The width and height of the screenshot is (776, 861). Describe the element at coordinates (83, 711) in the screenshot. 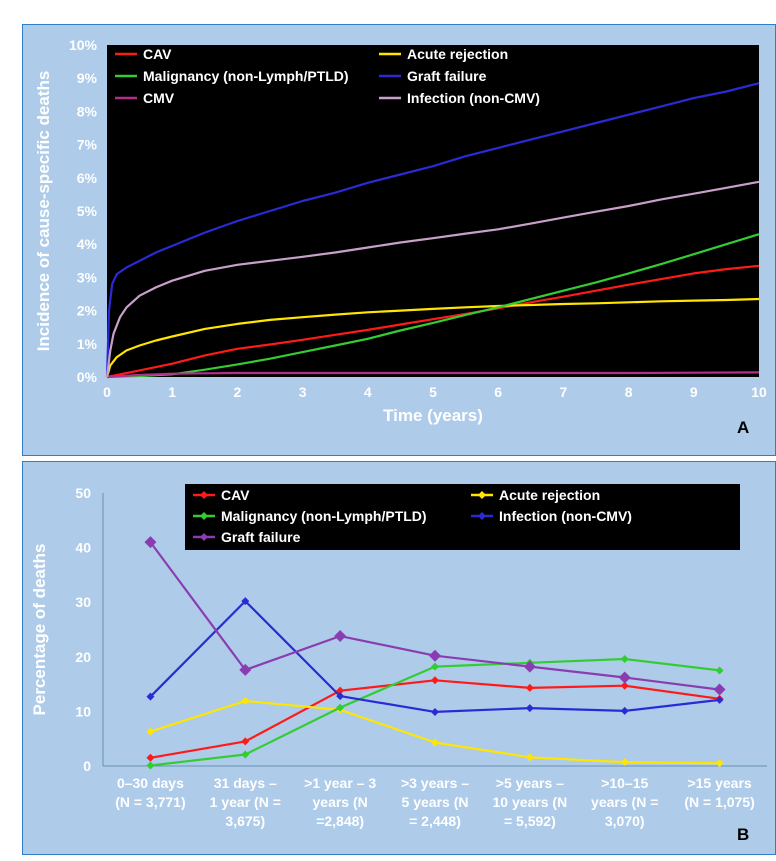

I see `y-tick-label-b: 10` at that location.